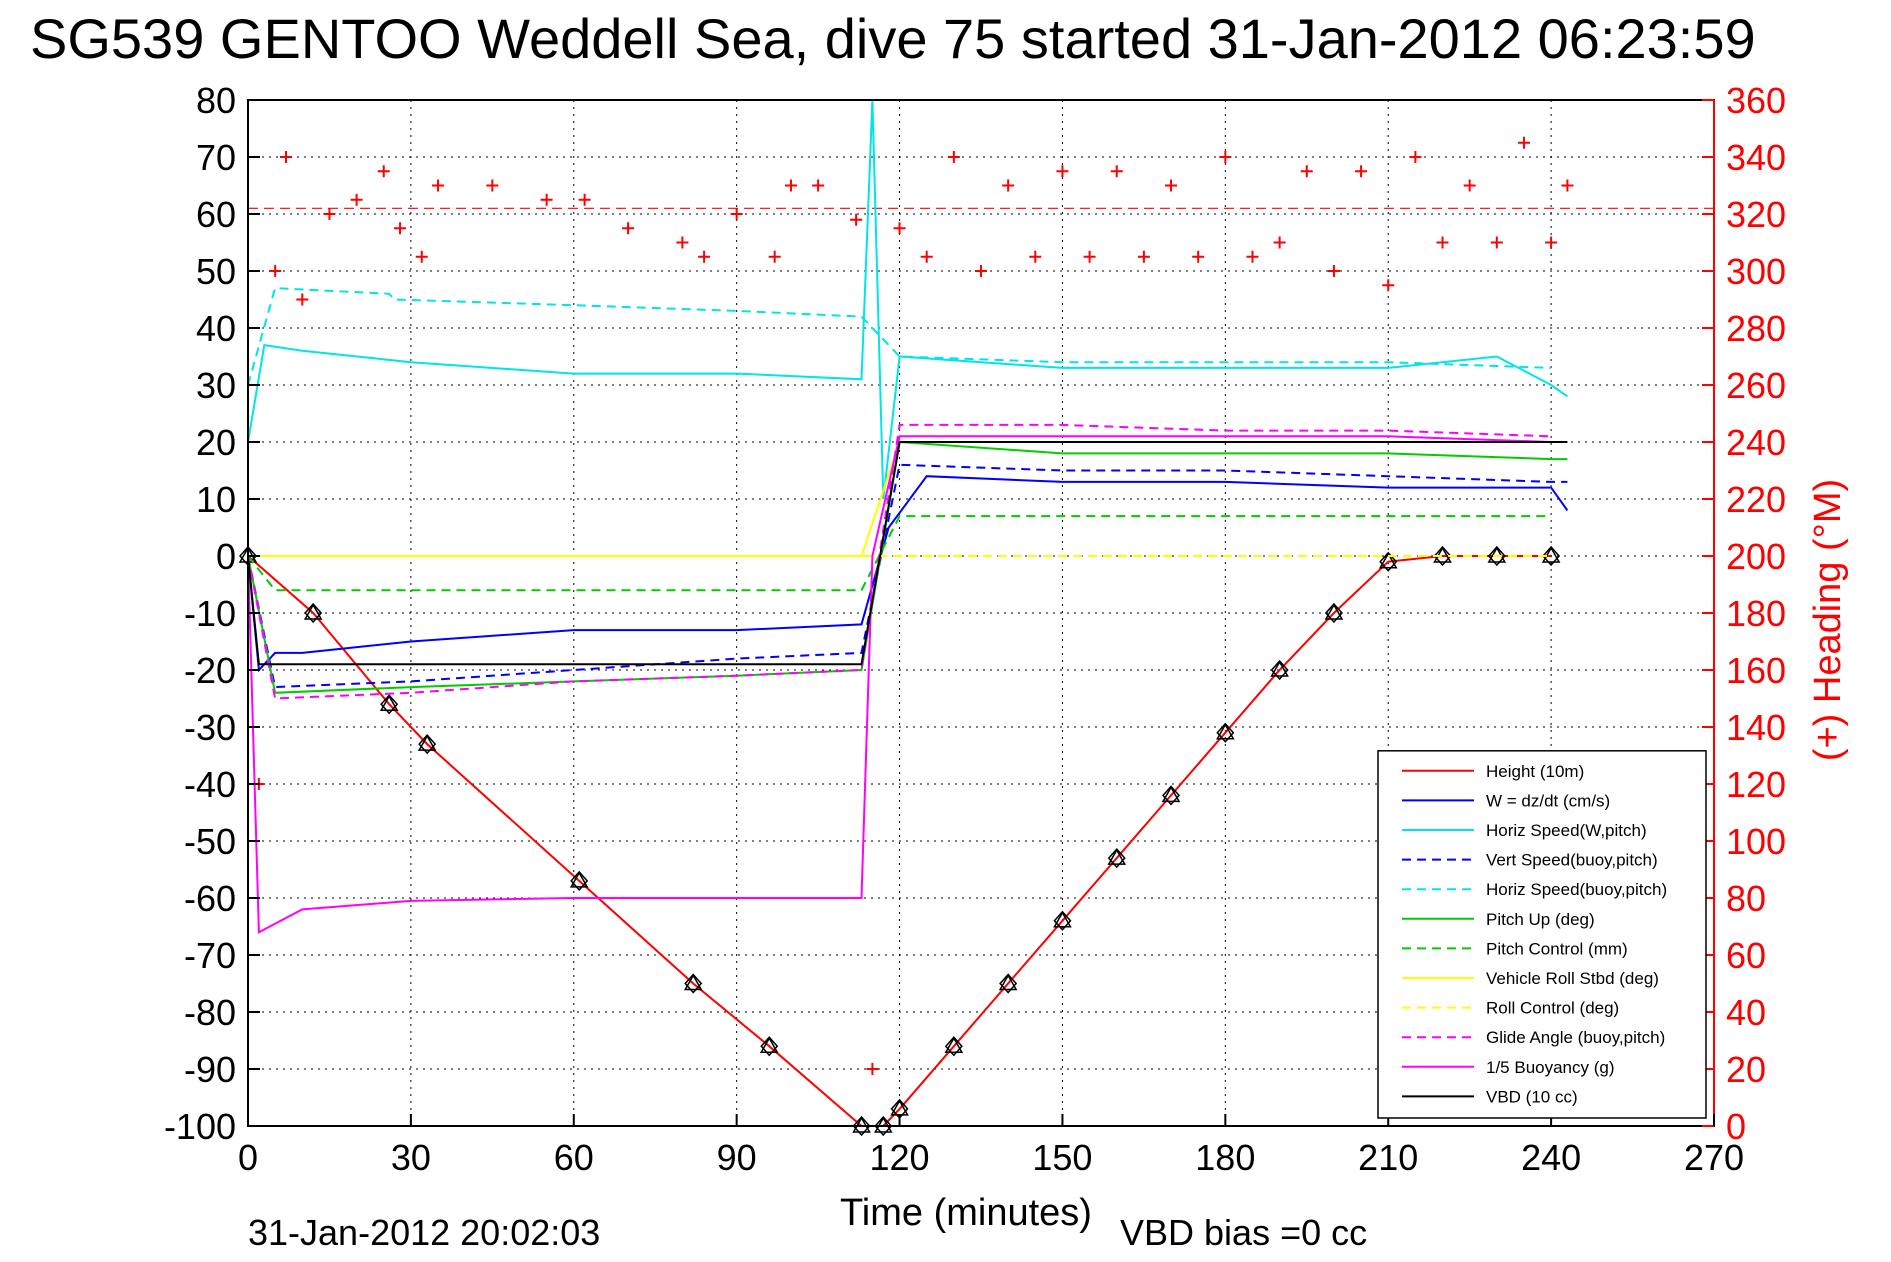 This screenshot has width=1891, height=1262. I want to click on right-tick-label: 360, so click(1756, 100).